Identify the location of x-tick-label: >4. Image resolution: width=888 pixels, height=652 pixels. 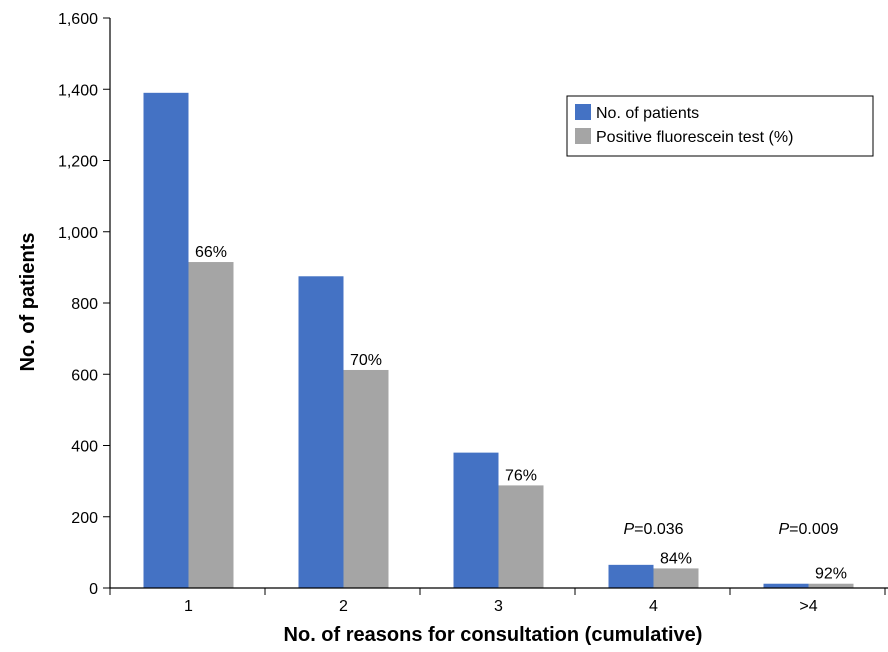
(808, 606).